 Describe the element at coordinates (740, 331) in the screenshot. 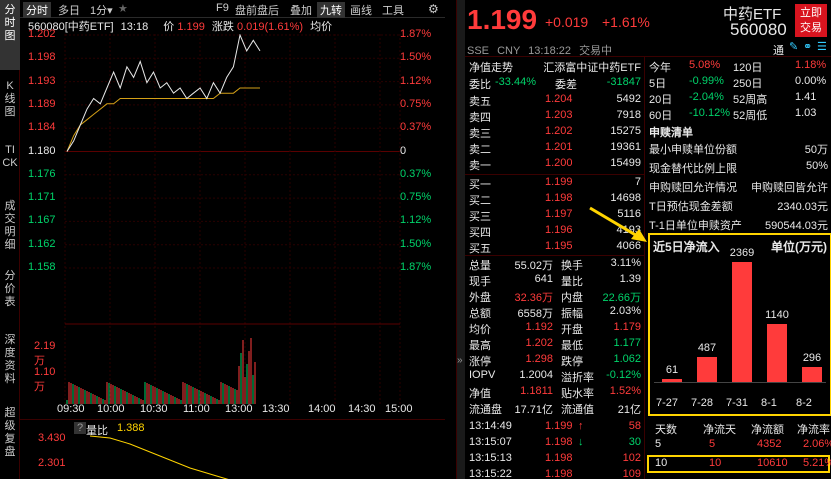

I see `net-inflow-bars: 61 7-27 487 7-28 2369 7-31 1140 8-1 296 8-2` at that location.